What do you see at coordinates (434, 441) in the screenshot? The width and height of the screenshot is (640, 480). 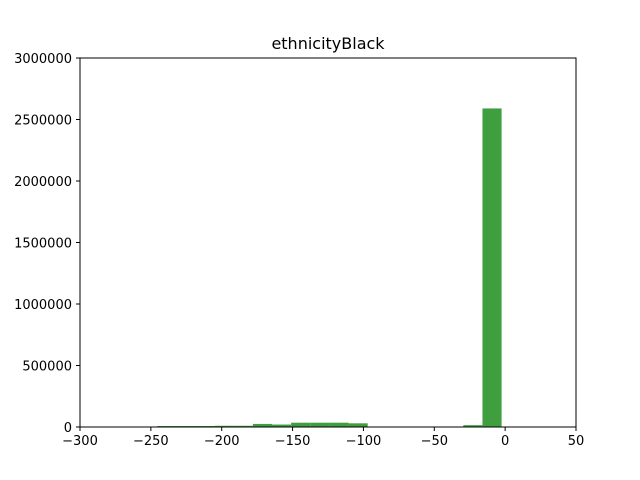 I see `x-tick-label: −50` at bounding box center [434, 441].